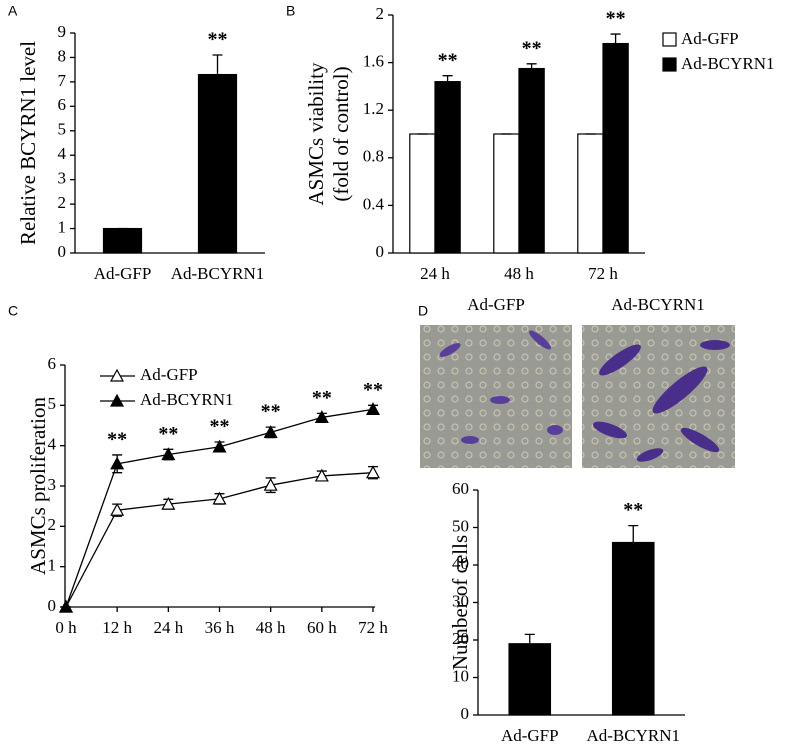 The height and width of the screenshot is (756, 792). Describe the element at coordinates (373, 61) in the screenshot. I see `y-tick-label: 1.6` at that location.